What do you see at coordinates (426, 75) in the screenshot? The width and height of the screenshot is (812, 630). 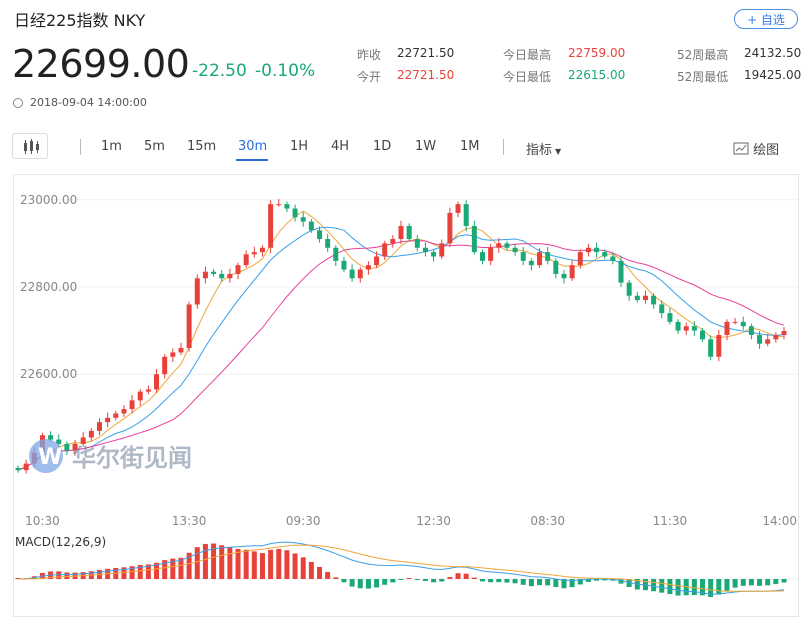 I see `stat-value-open: 22721.50` at bounding box center [426, 75].